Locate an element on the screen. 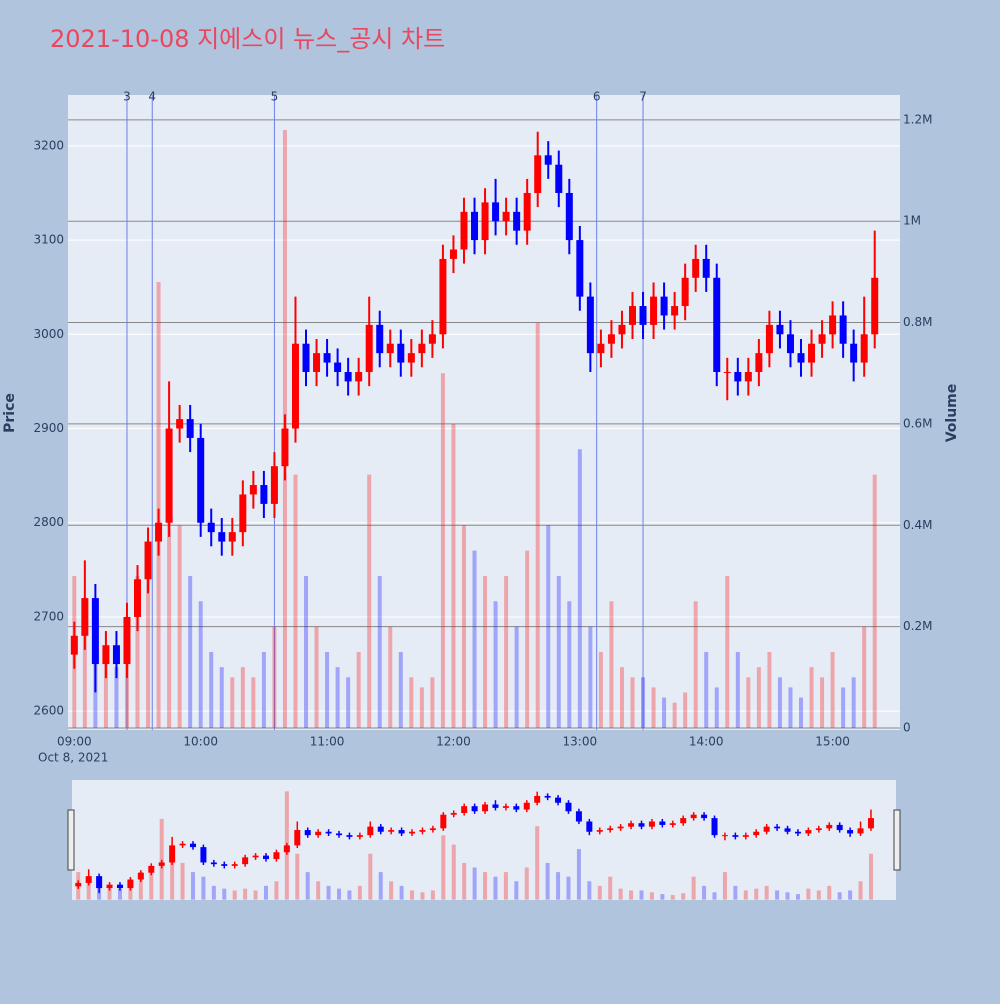  x-date-label: Oct 8, 2021 is located at coordinates (73, 758).